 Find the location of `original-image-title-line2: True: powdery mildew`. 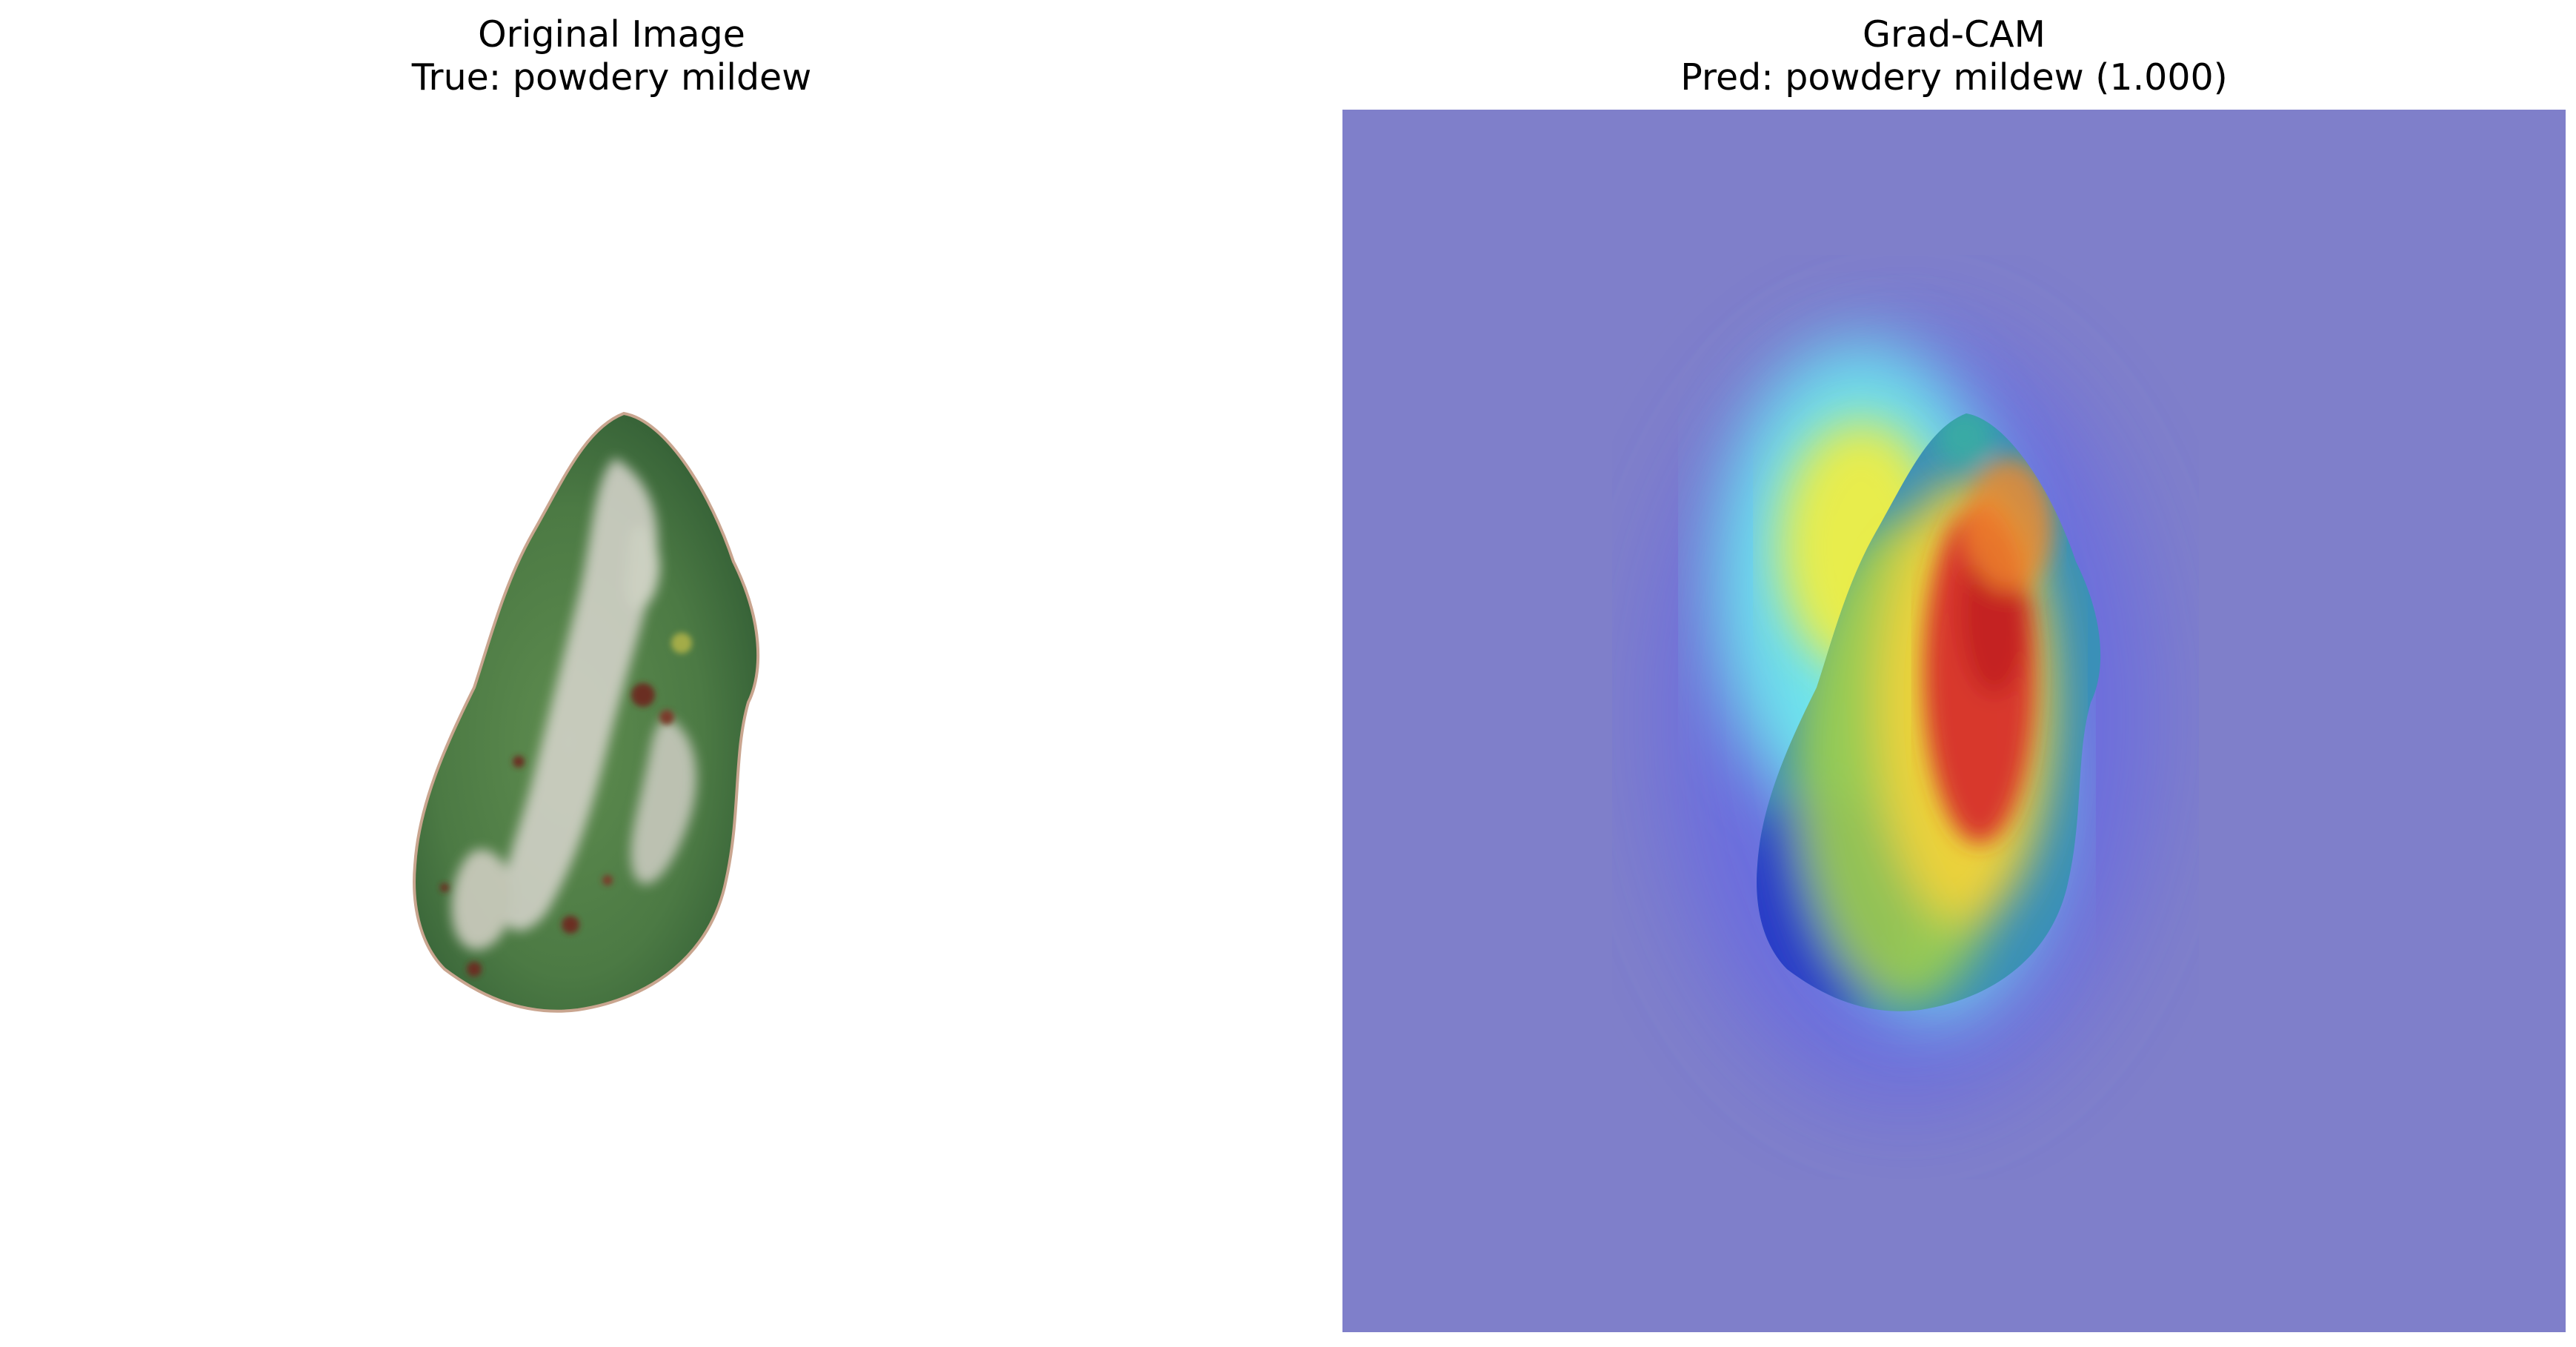

original-image-title-line2: True: powdery mildew is located at coordinates (611, 78).